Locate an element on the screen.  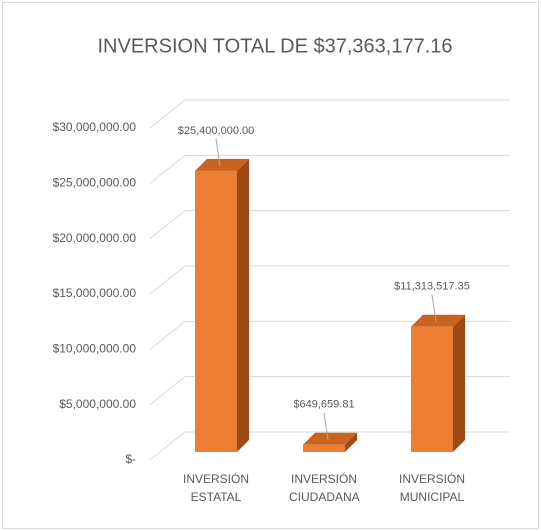
x-tick-label: INVERSIÓN ESTATAL is located at coordinates (215, 488).